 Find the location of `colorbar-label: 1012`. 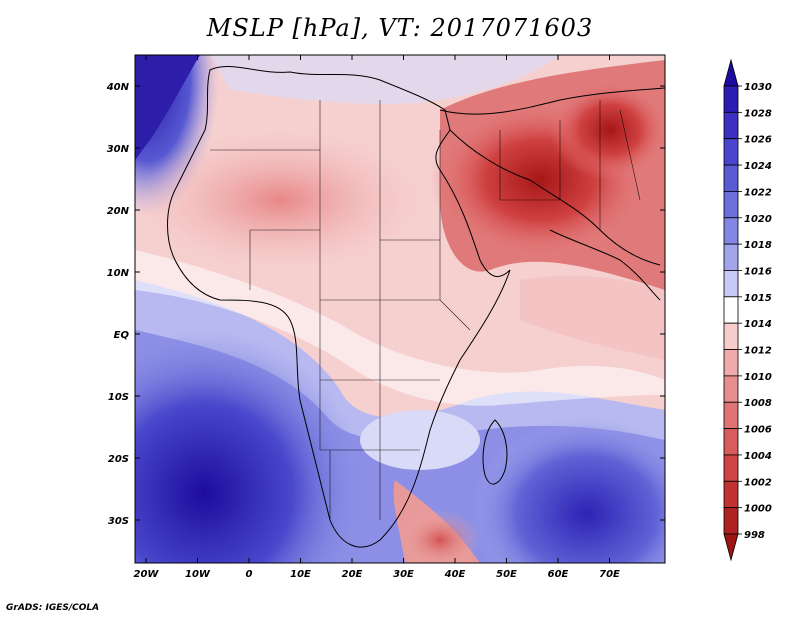

colorbar-label: 1012 is located at coordinates (758, 351).